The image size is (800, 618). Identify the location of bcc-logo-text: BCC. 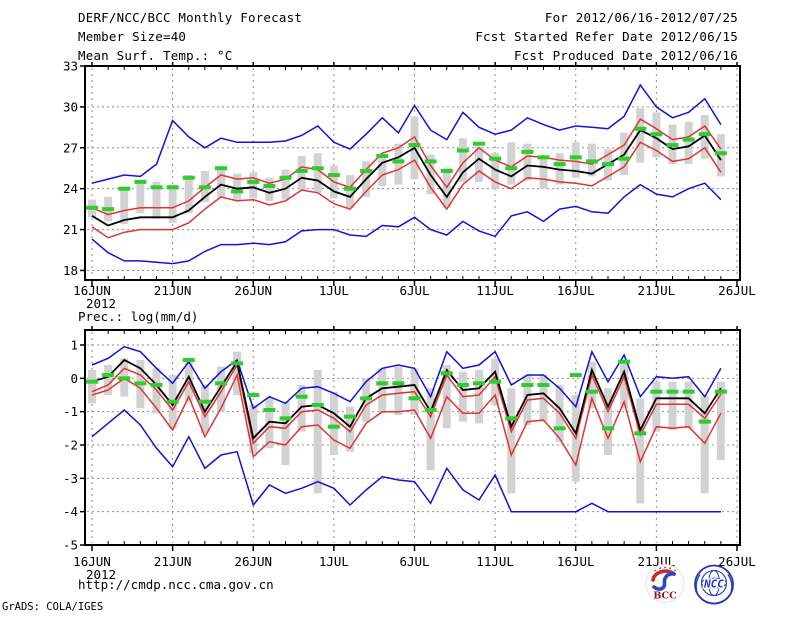
(665, 596).